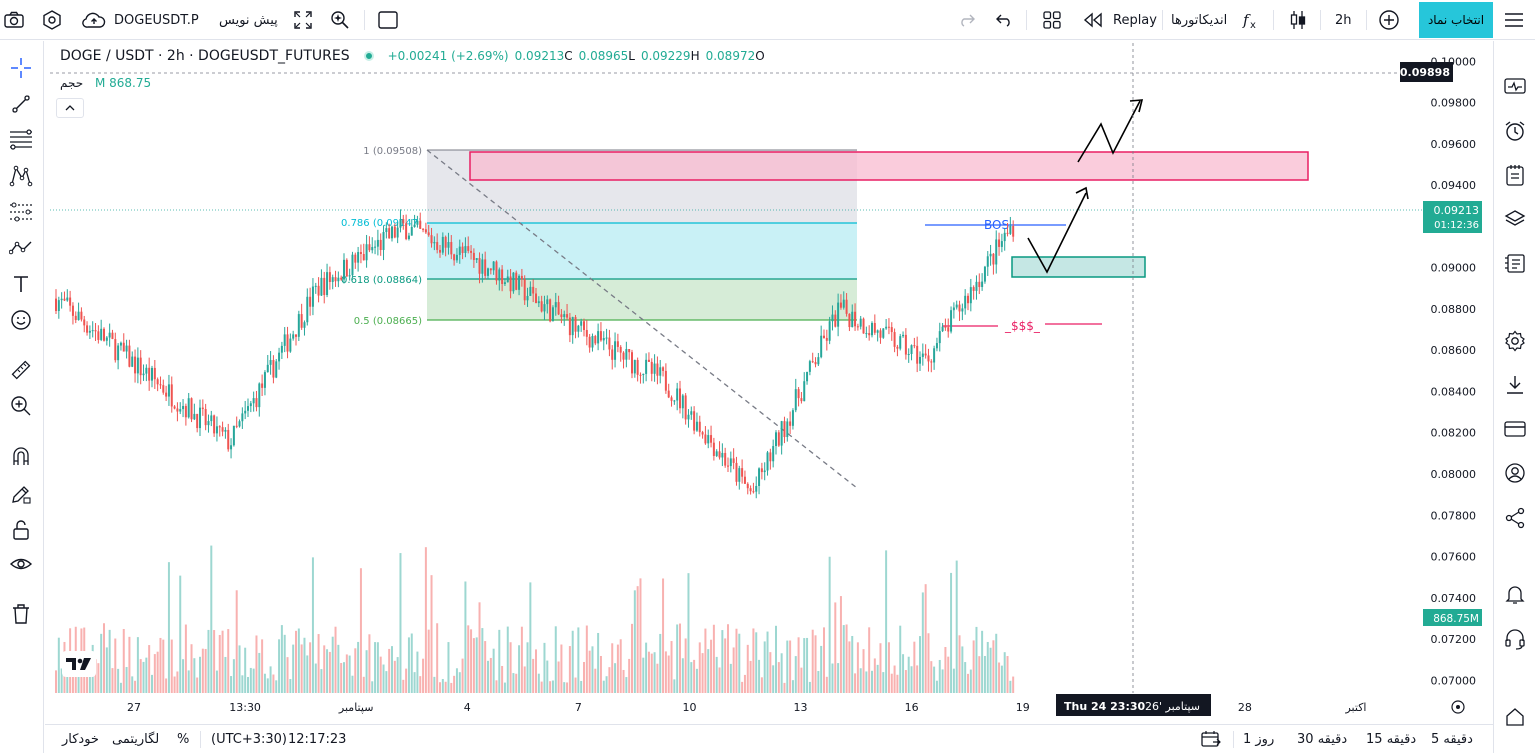 The image size is (1535, 754). What do you see at coordinates (1052, 20) in the screenshot?
I see `layouts-grid-icon` at bounding box center [1052, 20].